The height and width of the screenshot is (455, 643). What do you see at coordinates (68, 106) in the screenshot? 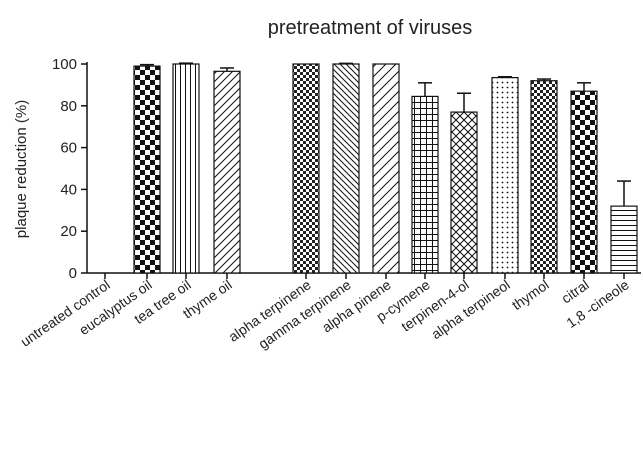
I see `y-tick-label: 80` at bounding box center [68, 106].